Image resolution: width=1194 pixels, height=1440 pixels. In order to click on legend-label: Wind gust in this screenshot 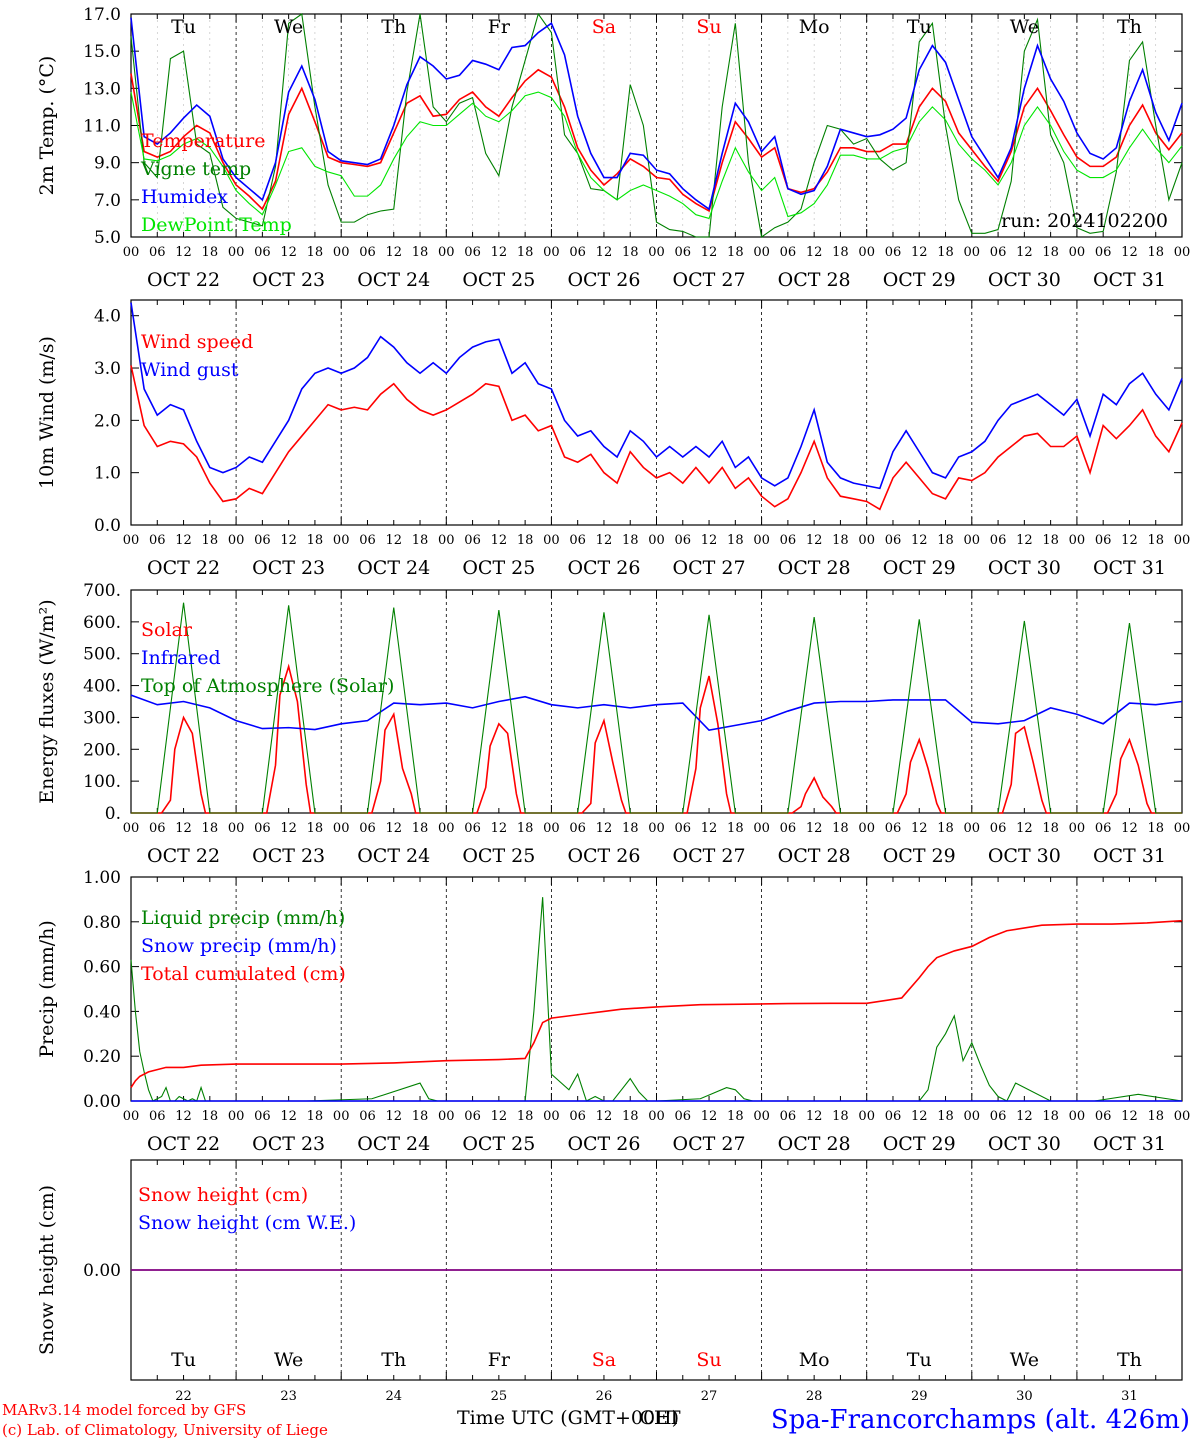, I will do `click(190, 370)`.